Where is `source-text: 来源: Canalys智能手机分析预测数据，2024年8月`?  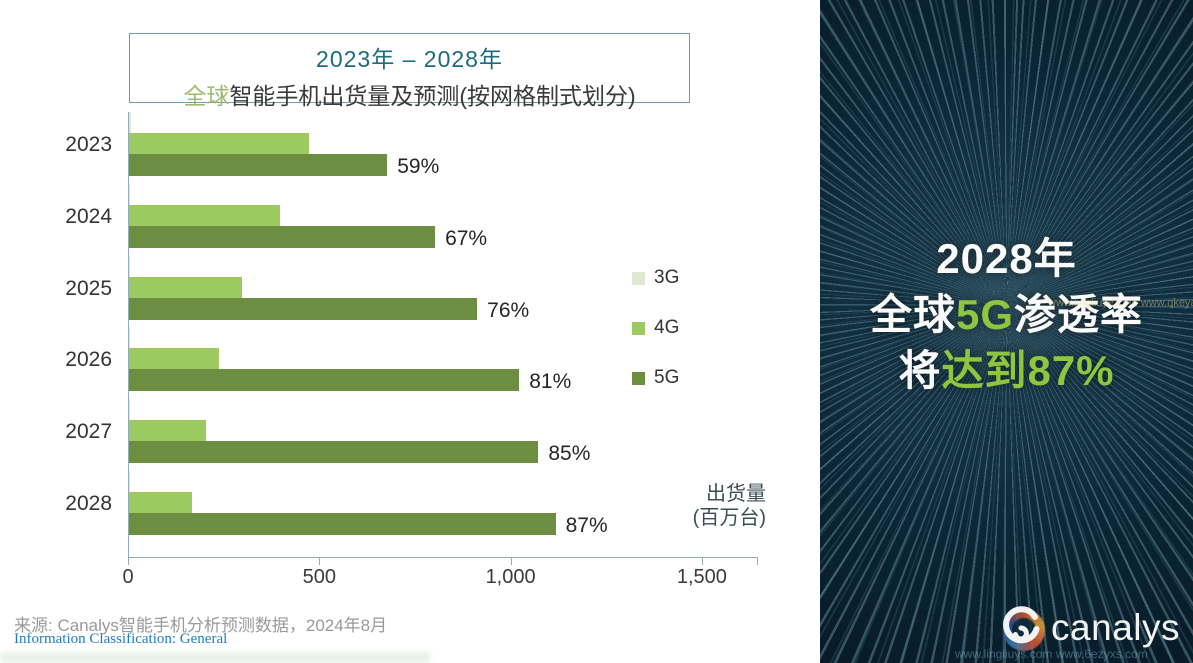
source-text: 来源: Canalys智能手机分析预测数据，2024年8月 is located at coordinates (201, 625).